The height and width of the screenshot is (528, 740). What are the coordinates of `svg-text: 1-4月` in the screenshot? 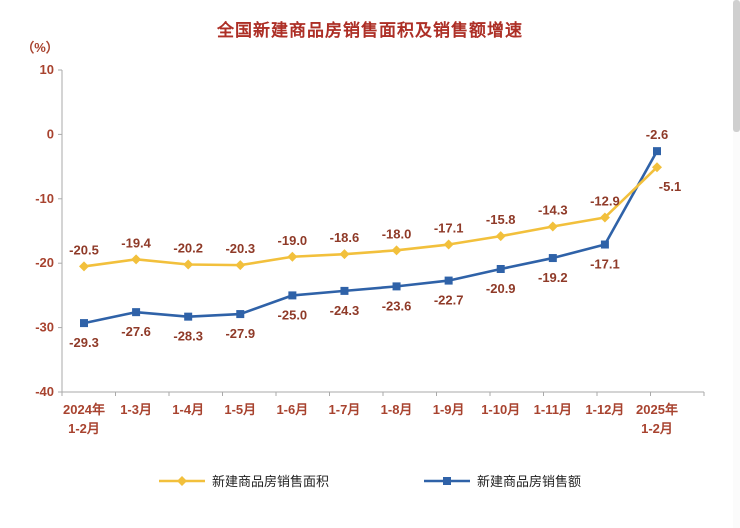 It's located at (188, 409).